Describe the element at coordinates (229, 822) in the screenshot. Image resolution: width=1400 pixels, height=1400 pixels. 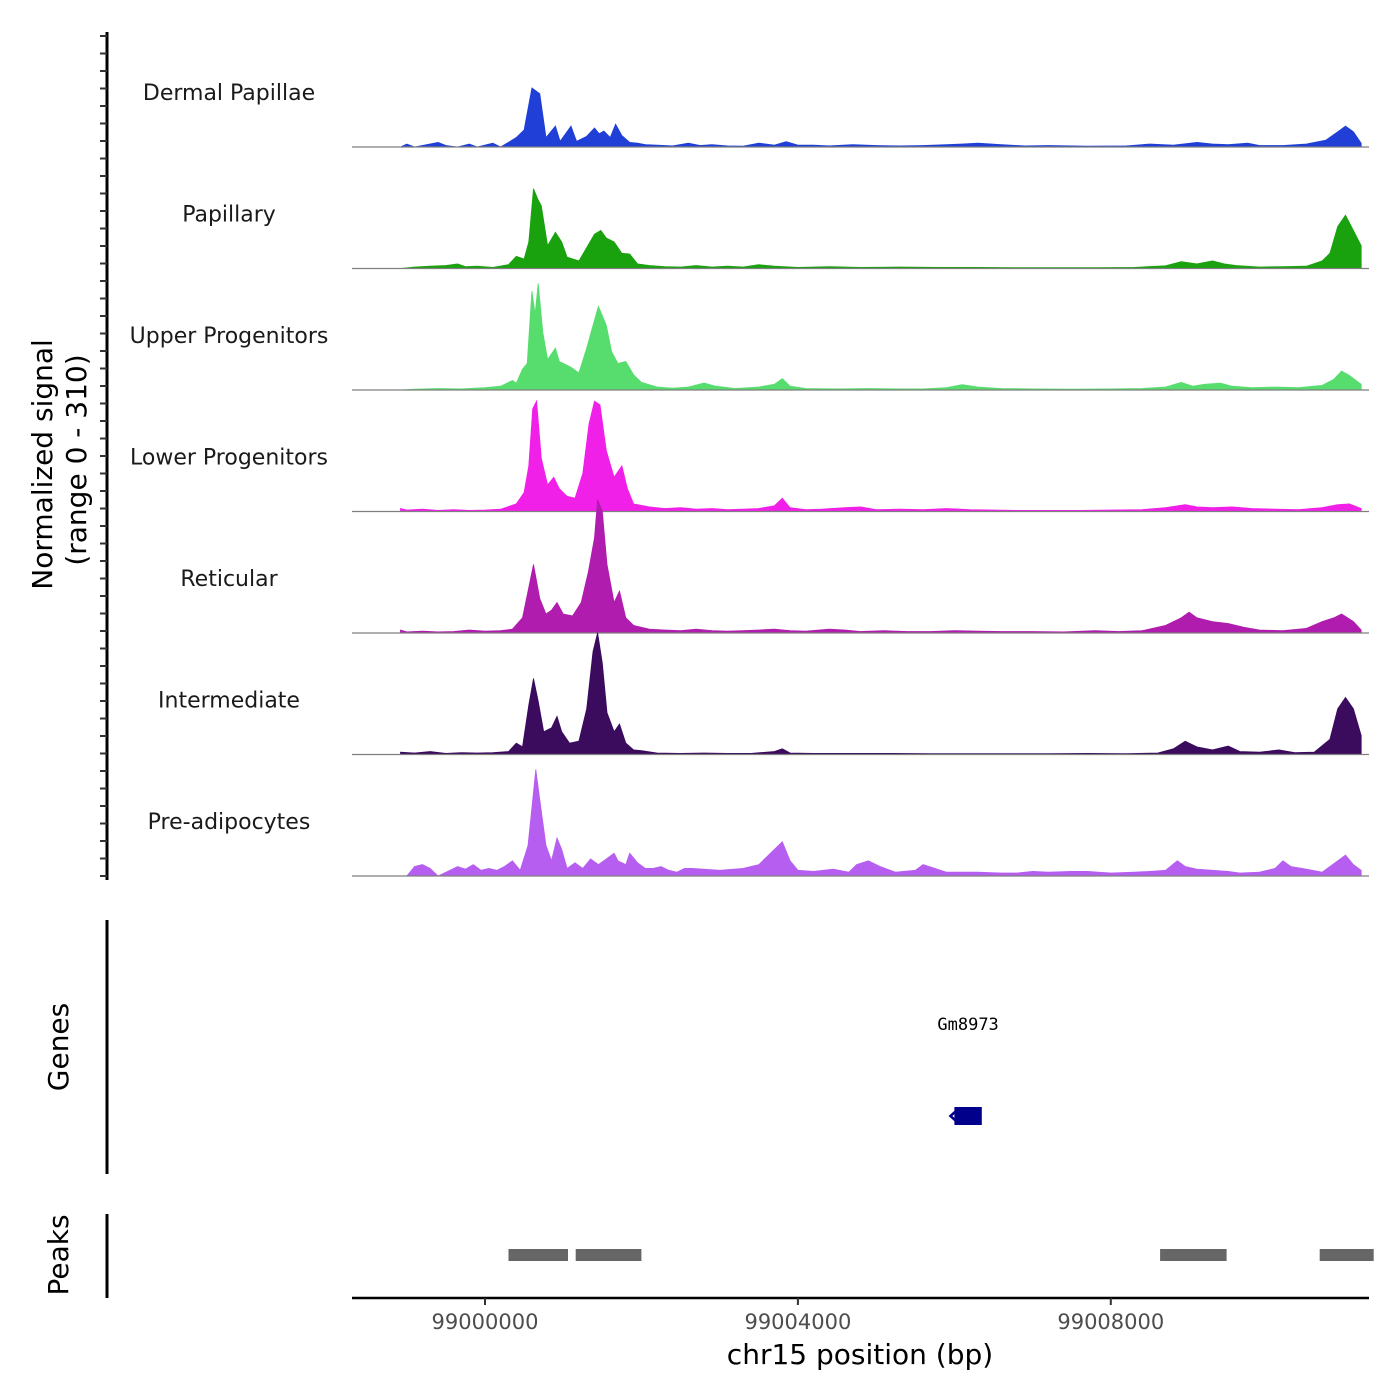
I see `track-label-pre-adipocytes: Pre-adipocytes` at that location.